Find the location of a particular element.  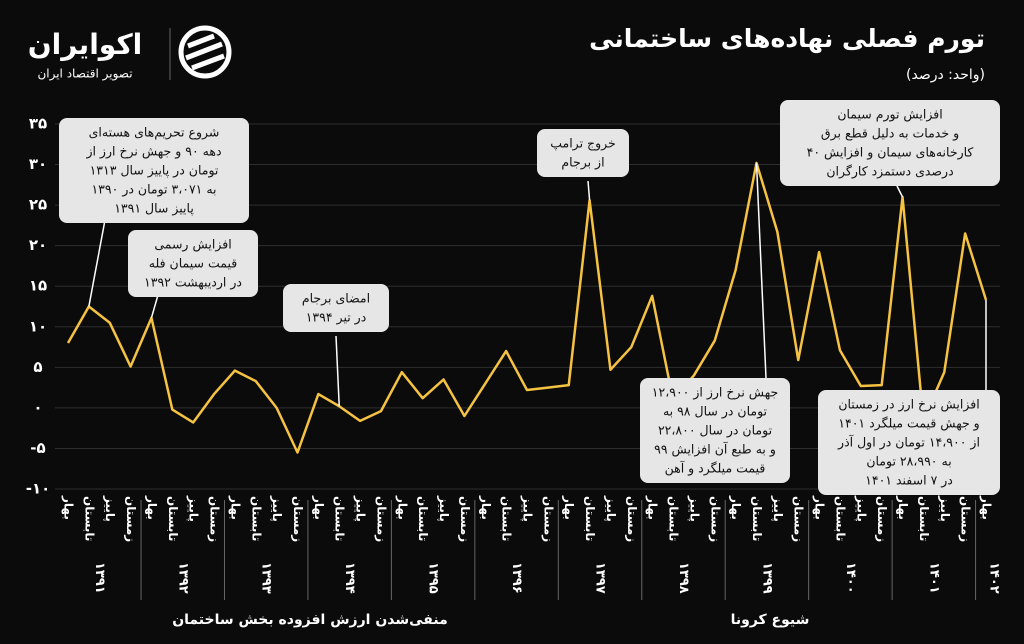

annotation-text: قیمت میلگرد و آهن is located at coordinates (715, 469).